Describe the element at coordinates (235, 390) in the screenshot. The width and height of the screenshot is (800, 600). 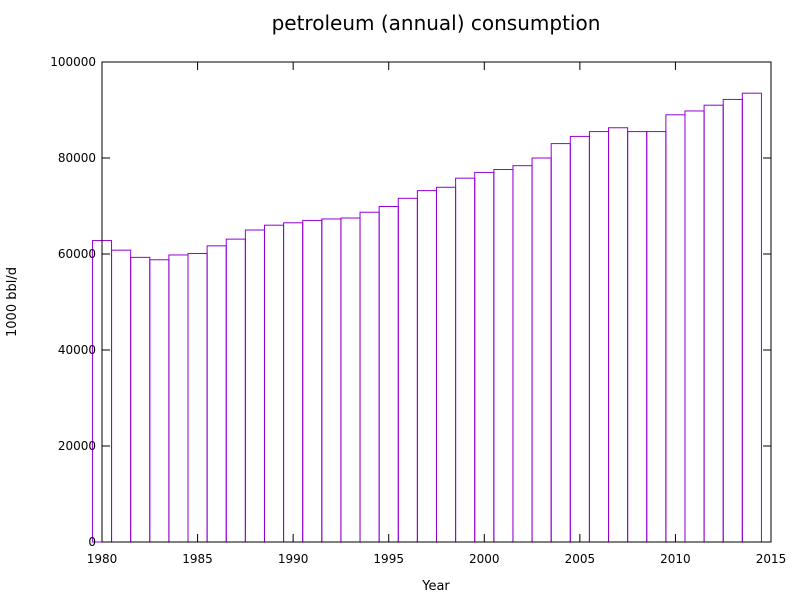
I see `bar-1987` at that location.